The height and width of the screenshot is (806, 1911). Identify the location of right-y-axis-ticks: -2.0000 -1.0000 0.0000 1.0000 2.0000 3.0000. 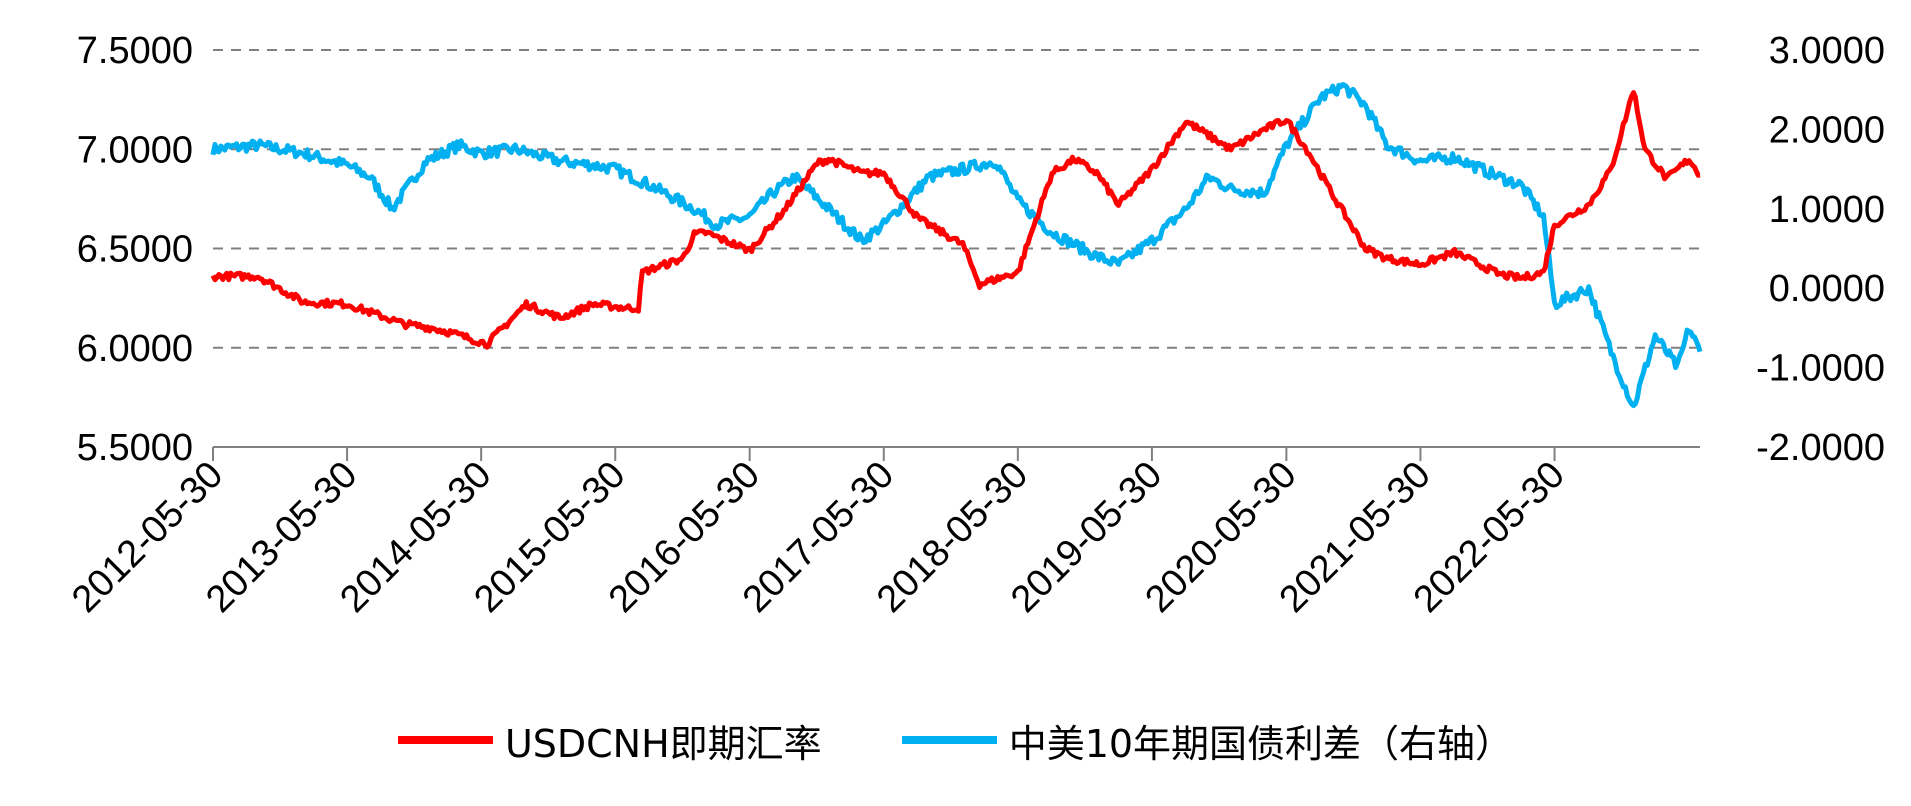
(1820, 249).